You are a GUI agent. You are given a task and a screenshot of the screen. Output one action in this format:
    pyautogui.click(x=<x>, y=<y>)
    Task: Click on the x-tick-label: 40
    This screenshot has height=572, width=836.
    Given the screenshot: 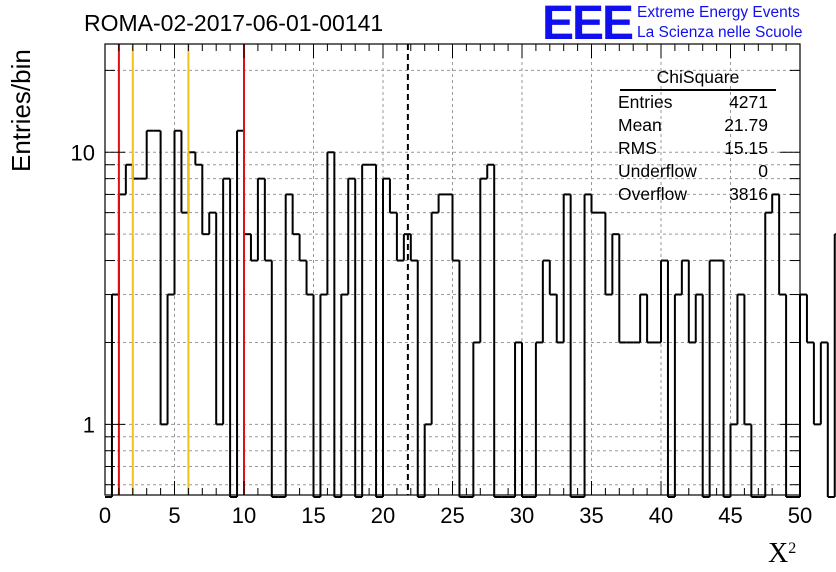 What is the action you would take?
    pyautogui.click(x=661, y=515)
    